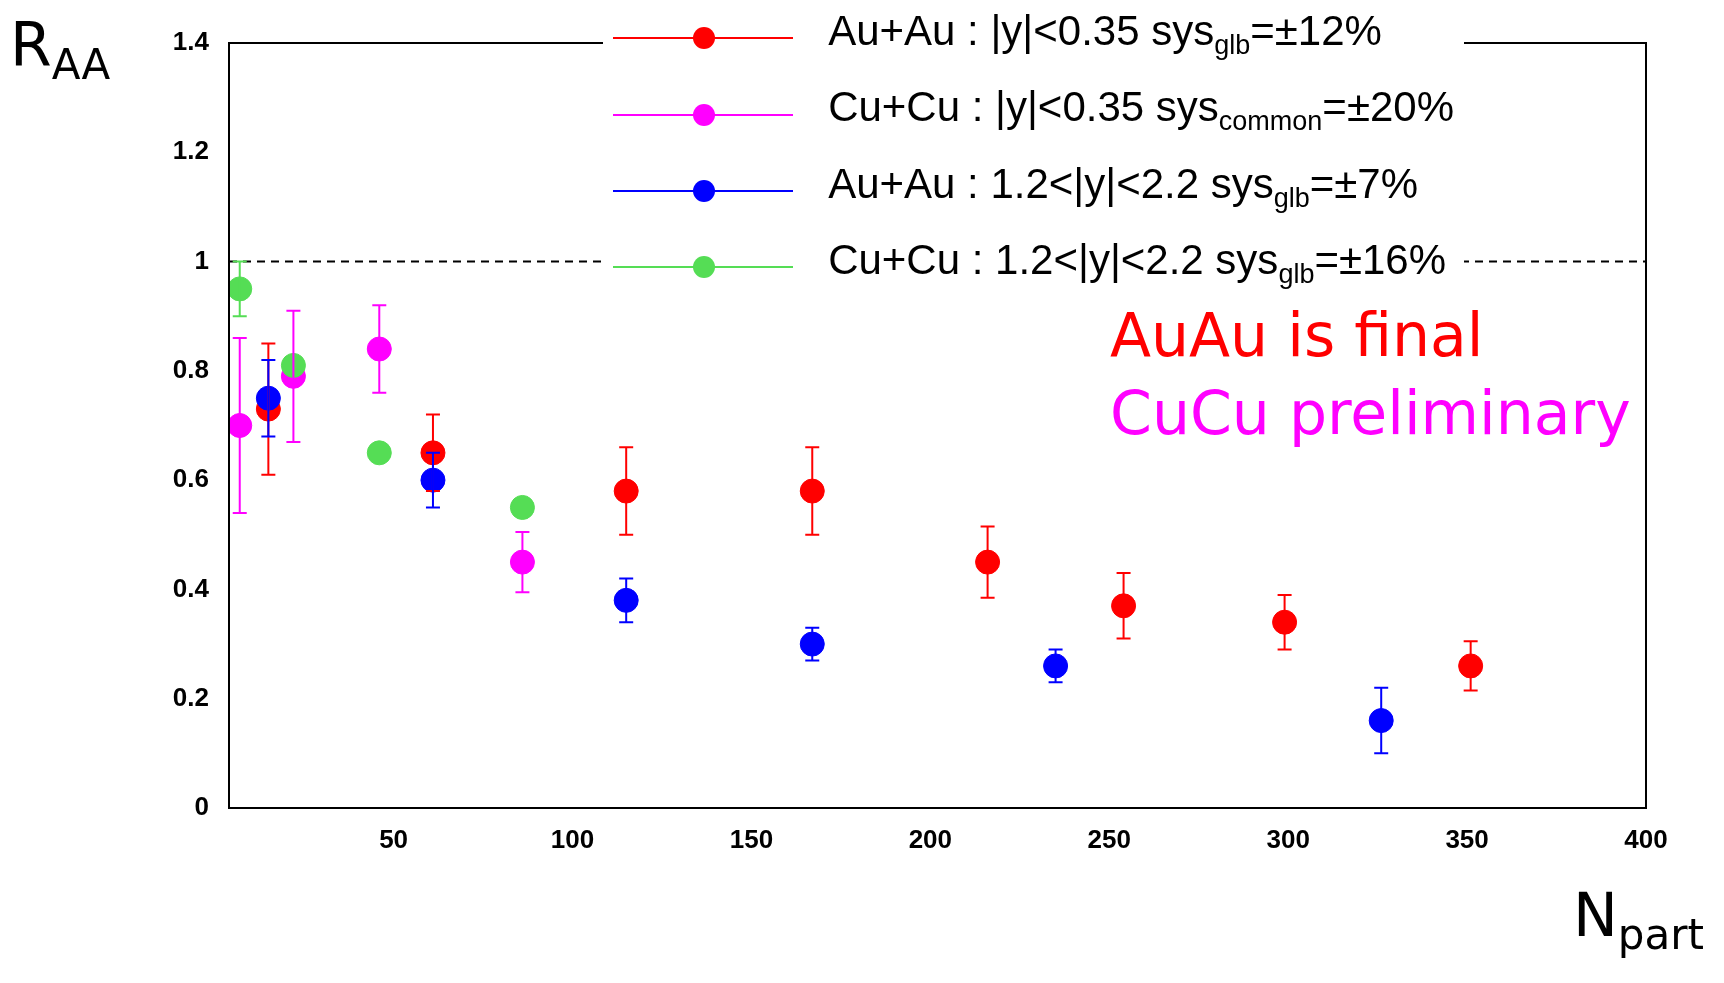  Describe the element at coordinates (1297, 335) in the screenshot. I see `annotation: AuAu is final` at that location.